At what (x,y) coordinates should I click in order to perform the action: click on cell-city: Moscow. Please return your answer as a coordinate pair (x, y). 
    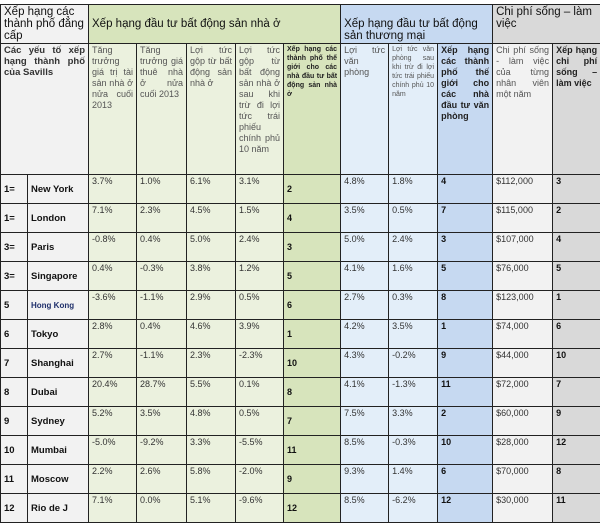
    Looking at the image, I should click on (58, 479).